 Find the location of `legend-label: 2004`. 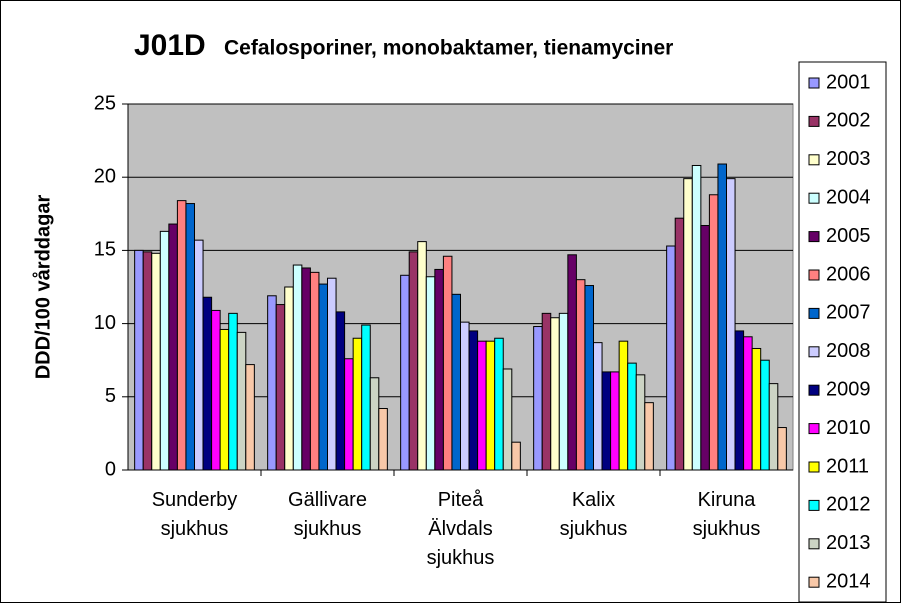

legend-label: 2004 is located at coordinates (848, 197).